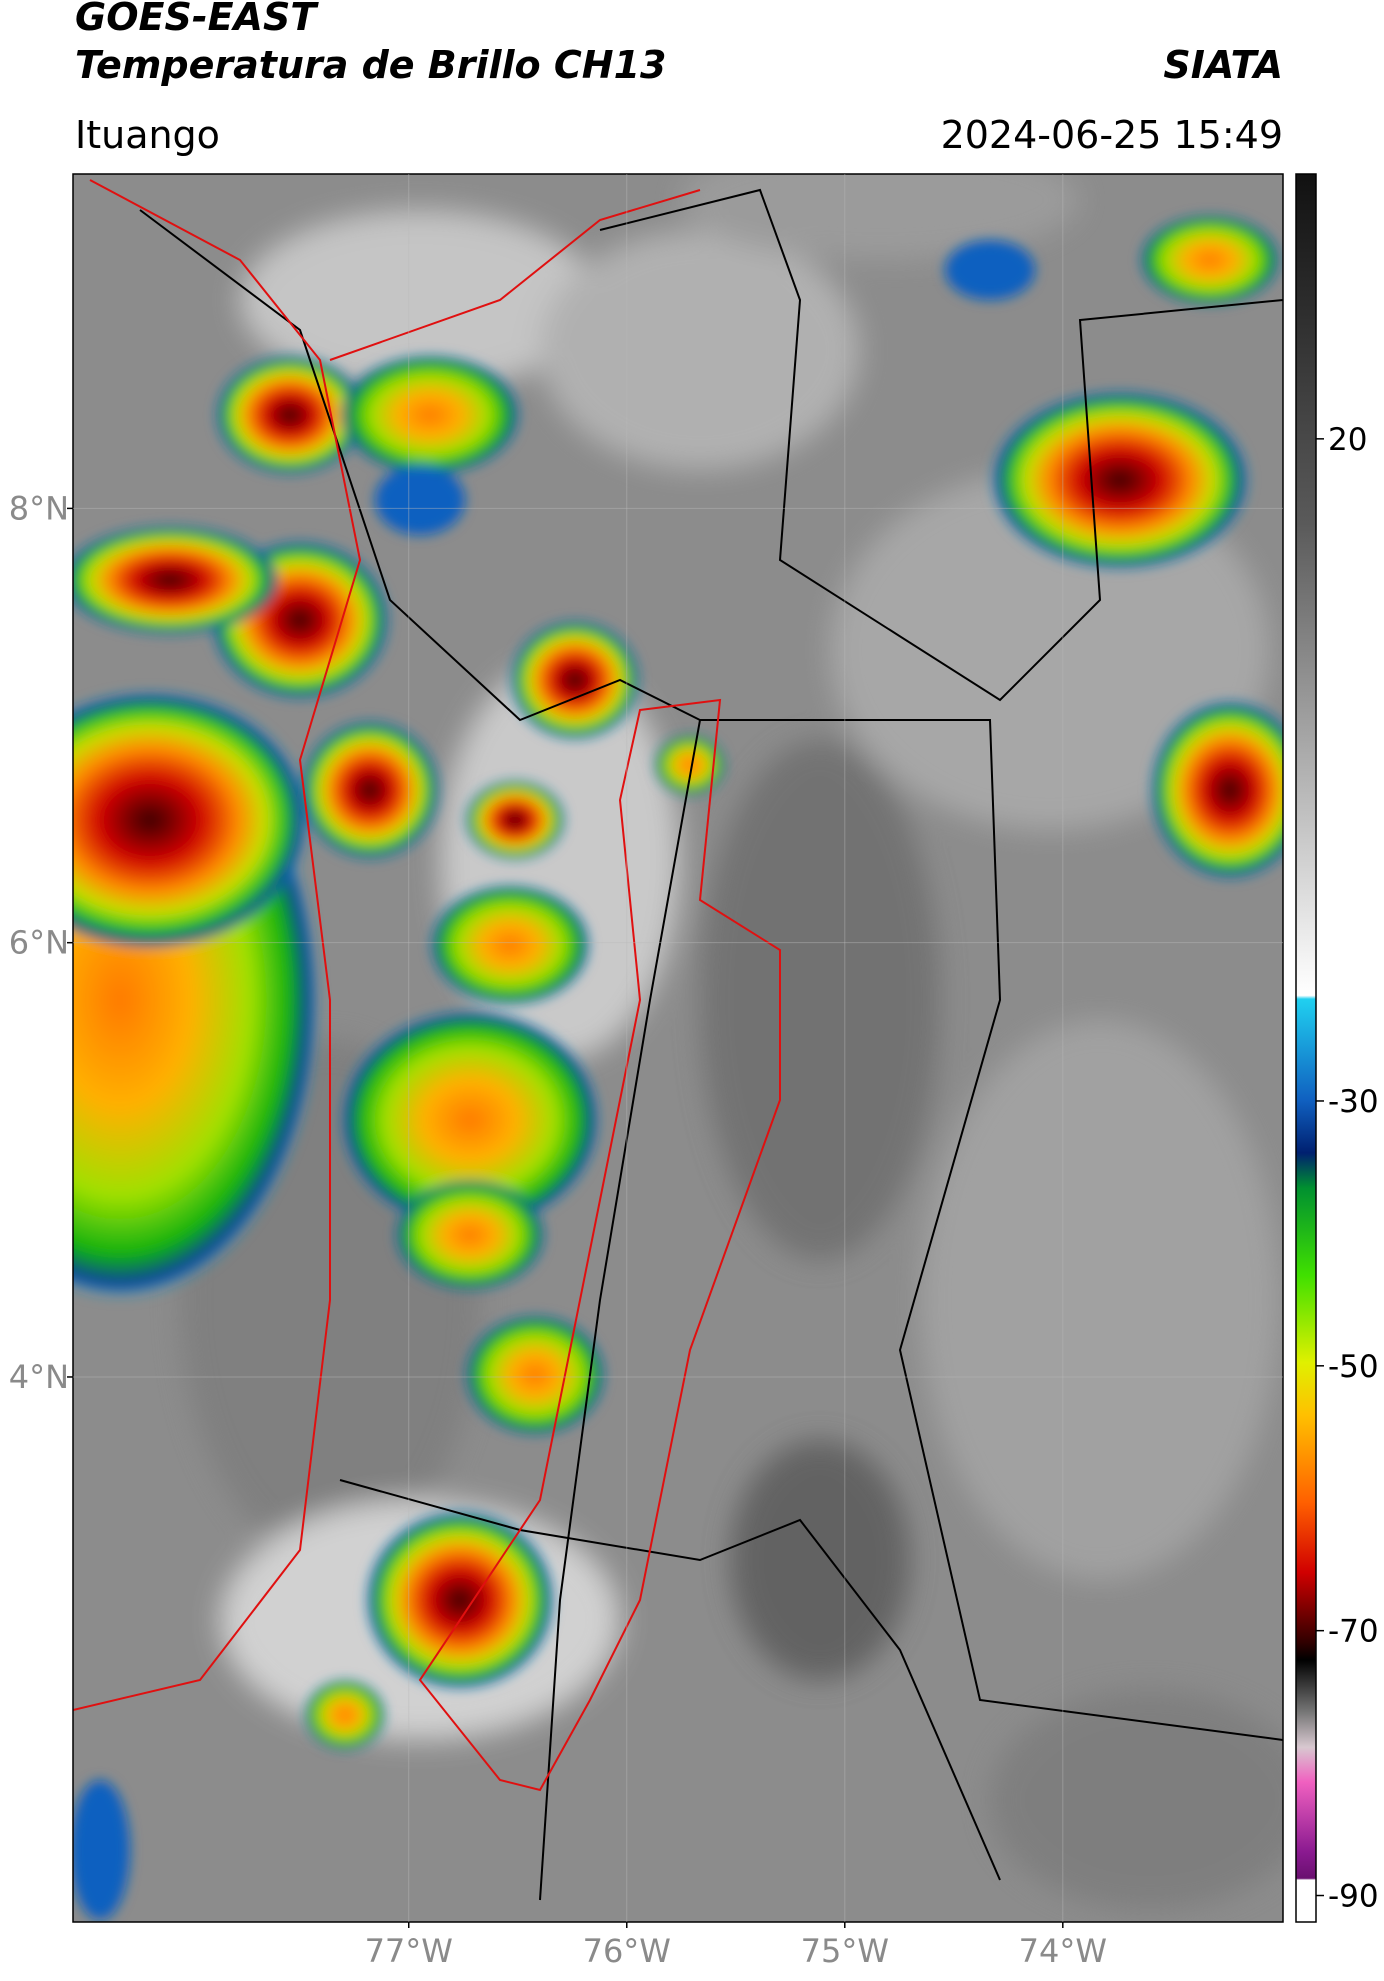 This screenshot has width=1384, height=1981. Describe the element at coordinates (1353, 1102) in the screenshot. I see `colorbar-tick-label: -30` at that location.